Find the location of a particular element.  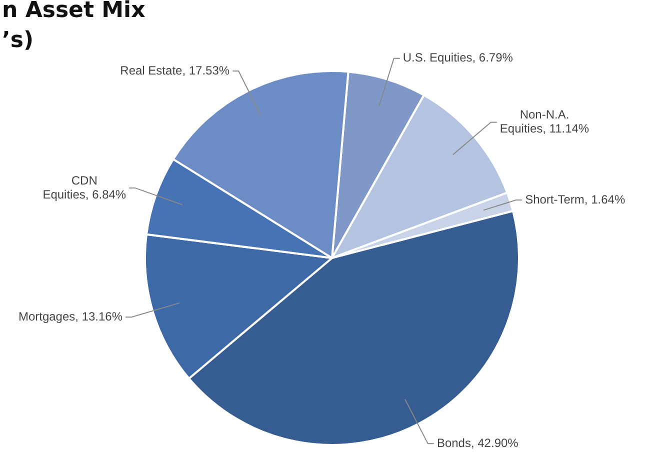

slice-label: CDN Equities, 6.84% is located at coordinates (84, 187).